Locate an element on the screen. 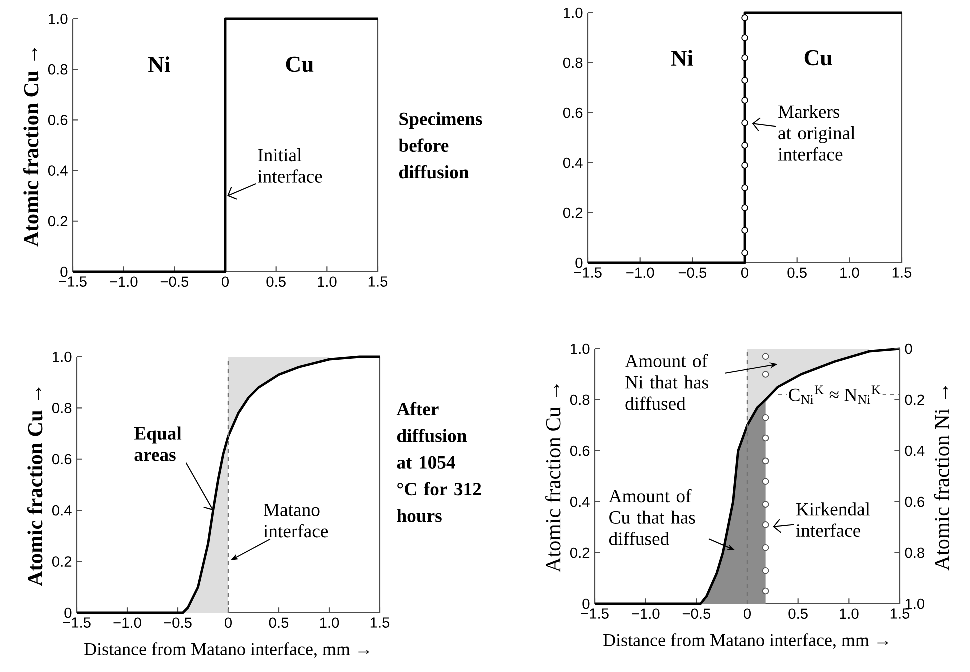  y2-tick-label: 0.6 is located at coordinates (914, 502).